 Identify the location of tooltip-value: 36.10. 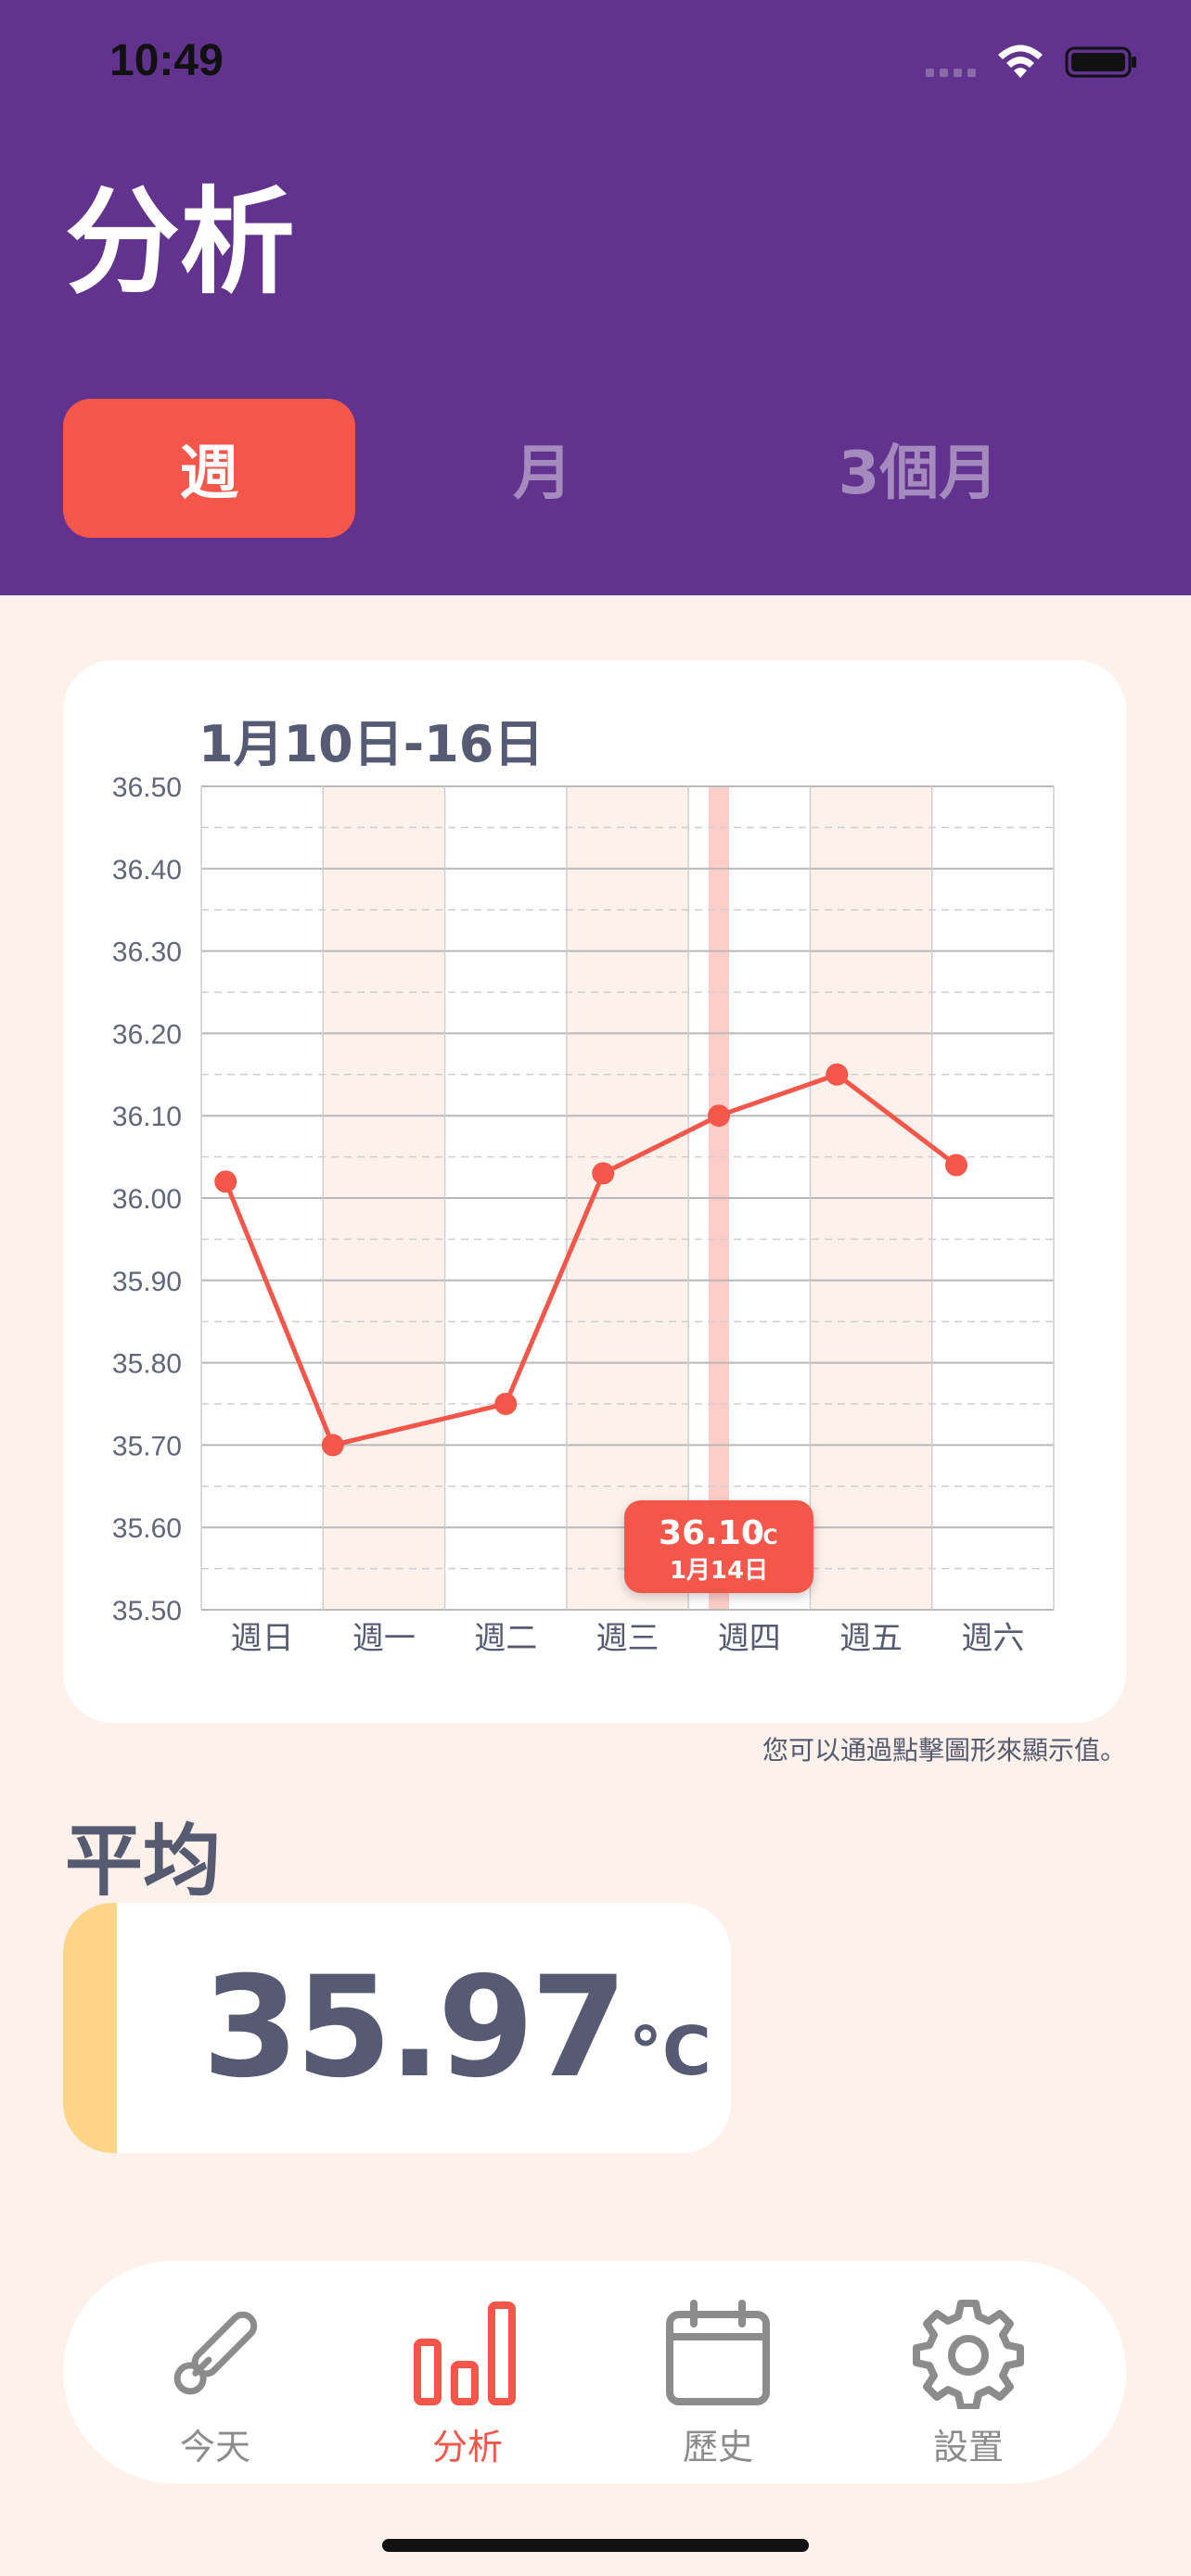
(712, 1533).